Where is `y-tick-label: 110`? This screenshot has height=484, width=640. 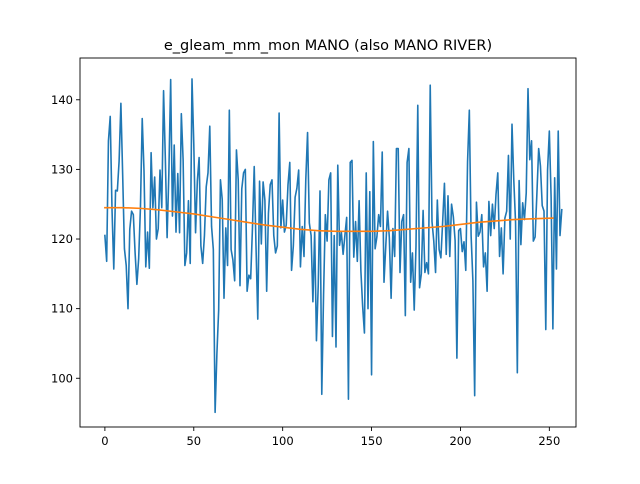
y-tick-label: 110 is located at coordinates (62, 309).